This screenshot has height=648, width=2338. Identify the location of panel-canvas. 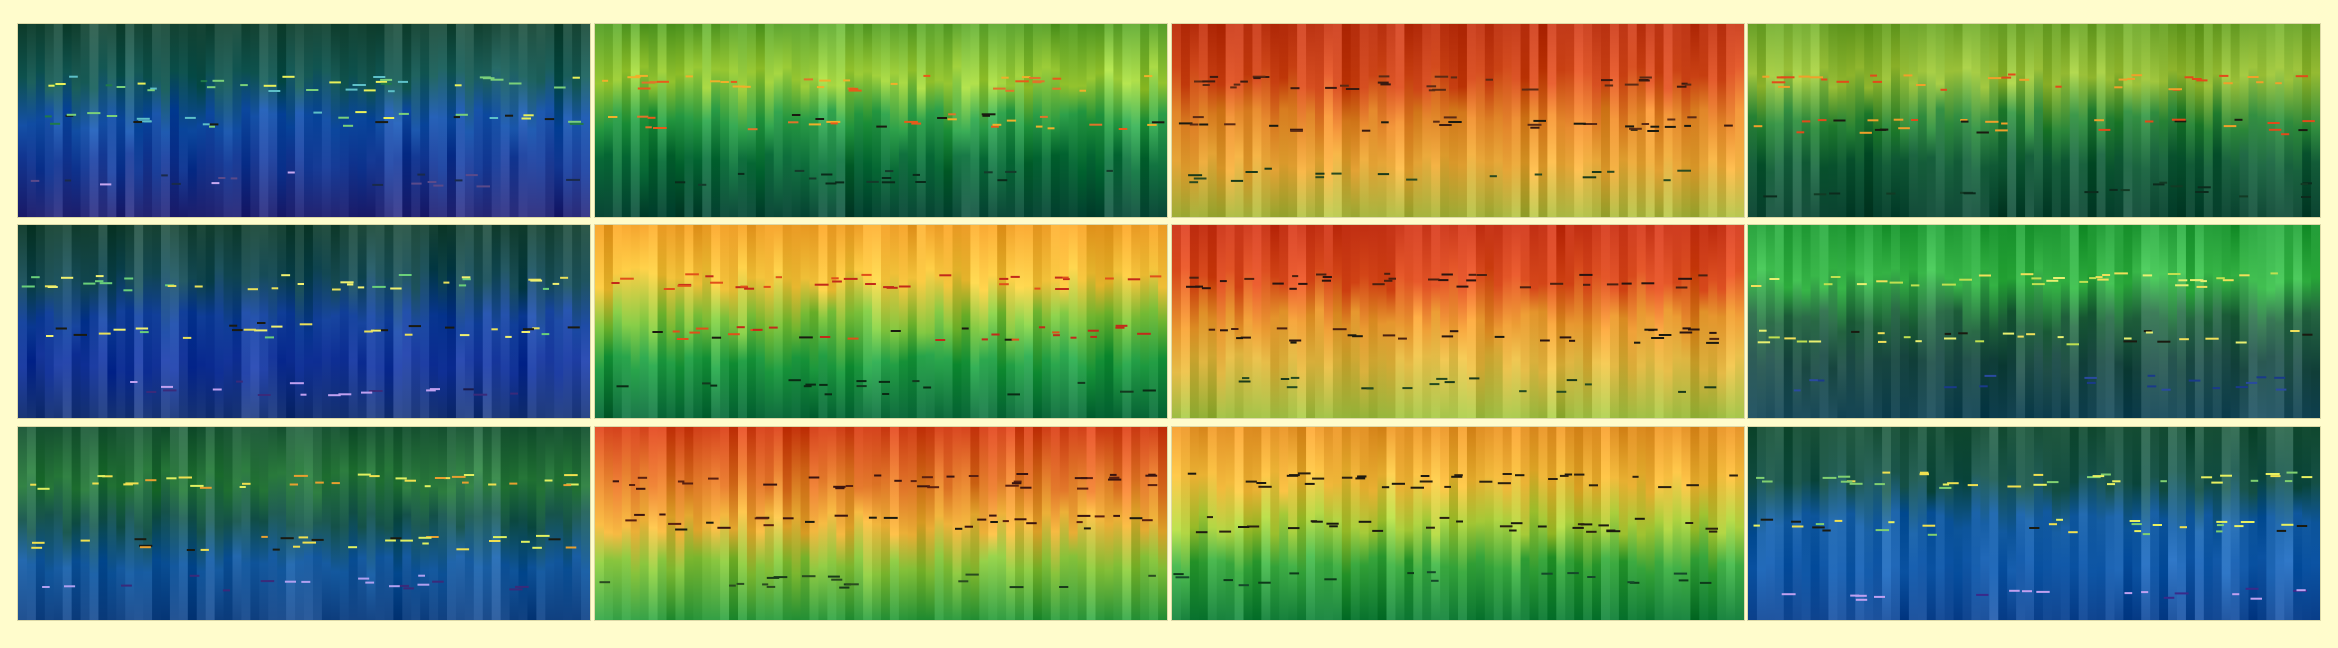
(2034, 321).